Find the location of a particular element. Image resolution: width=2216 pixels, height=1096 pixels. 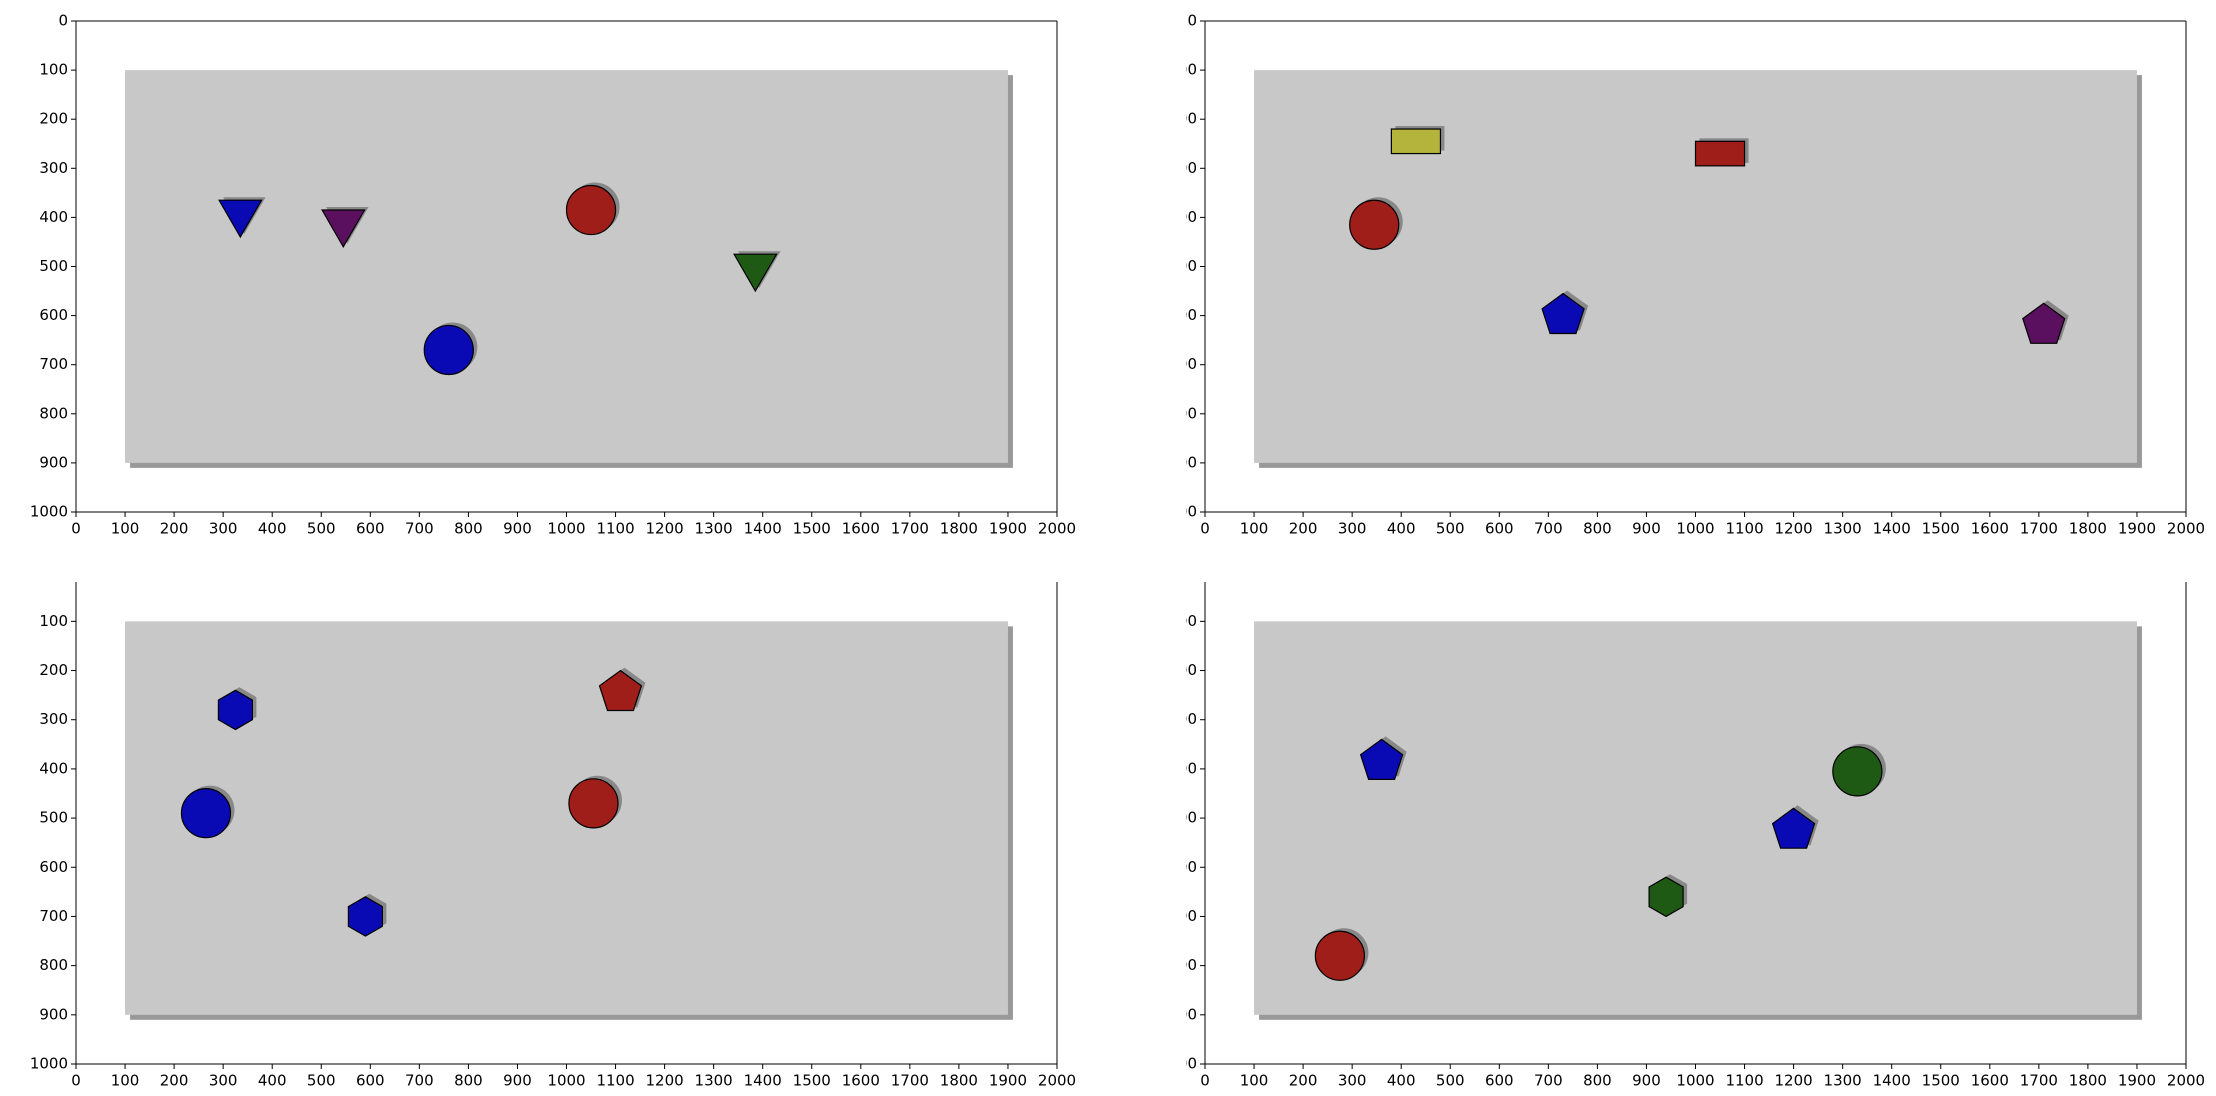

x-tick-label: 1000 is located at coordinates (1695, 1081).